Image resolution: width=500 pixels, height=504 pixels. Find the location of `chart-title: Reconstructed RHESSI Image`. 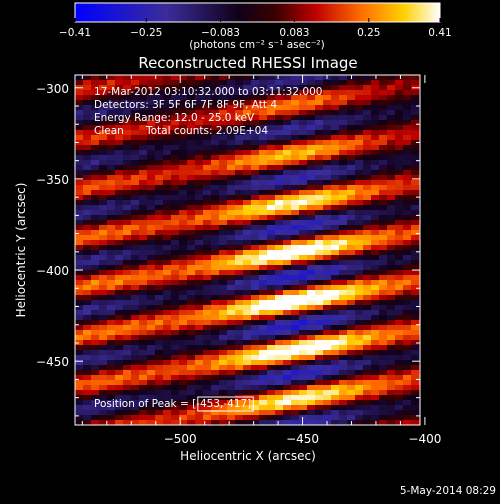

chart-title: Reconstructed RHESSI Image is located at coordinates (247, 63).